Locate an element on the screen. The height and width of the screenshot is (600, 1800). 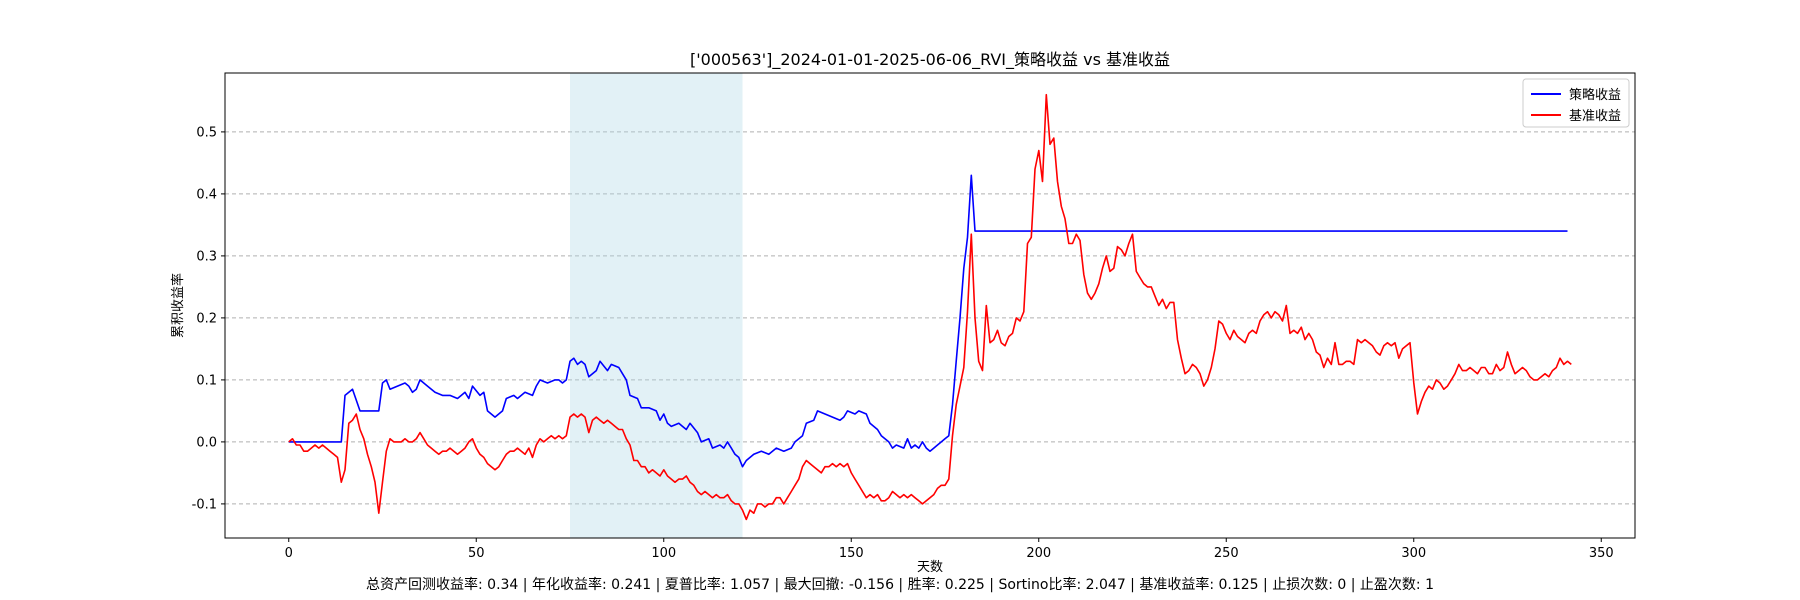
y-tick-label: 0.2 is located at coordinates (206, 318).